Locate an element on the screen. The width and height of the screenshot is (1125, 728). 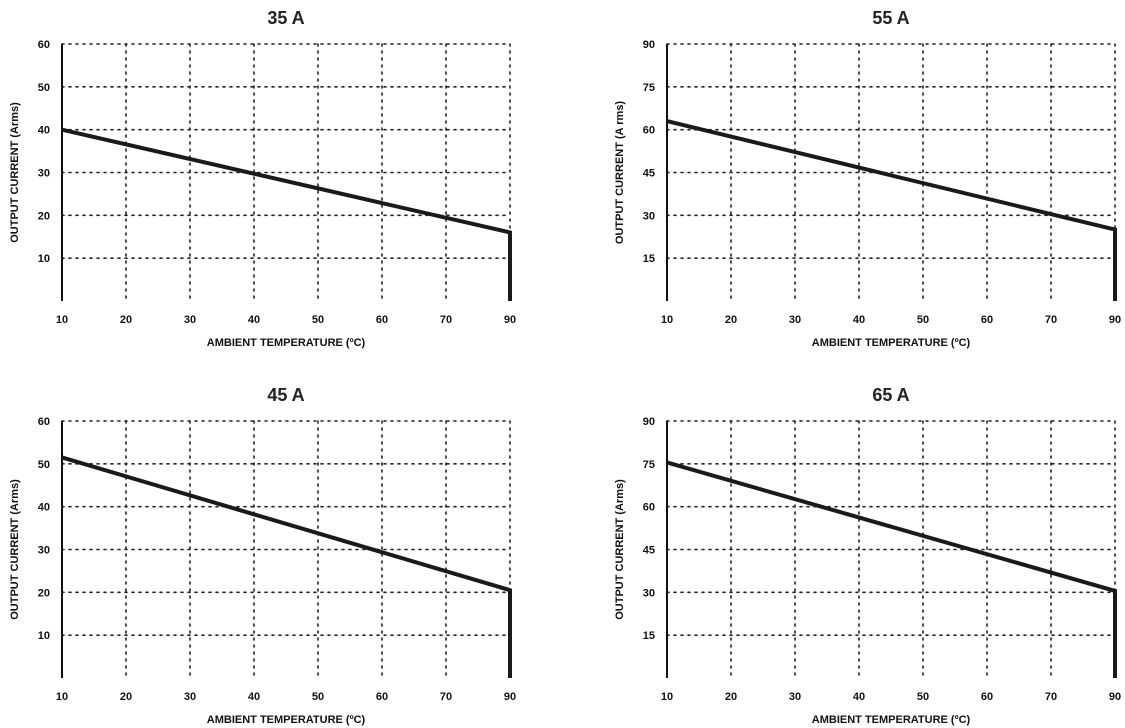
chart-title: 65 A is located at coordinates (890, 395).